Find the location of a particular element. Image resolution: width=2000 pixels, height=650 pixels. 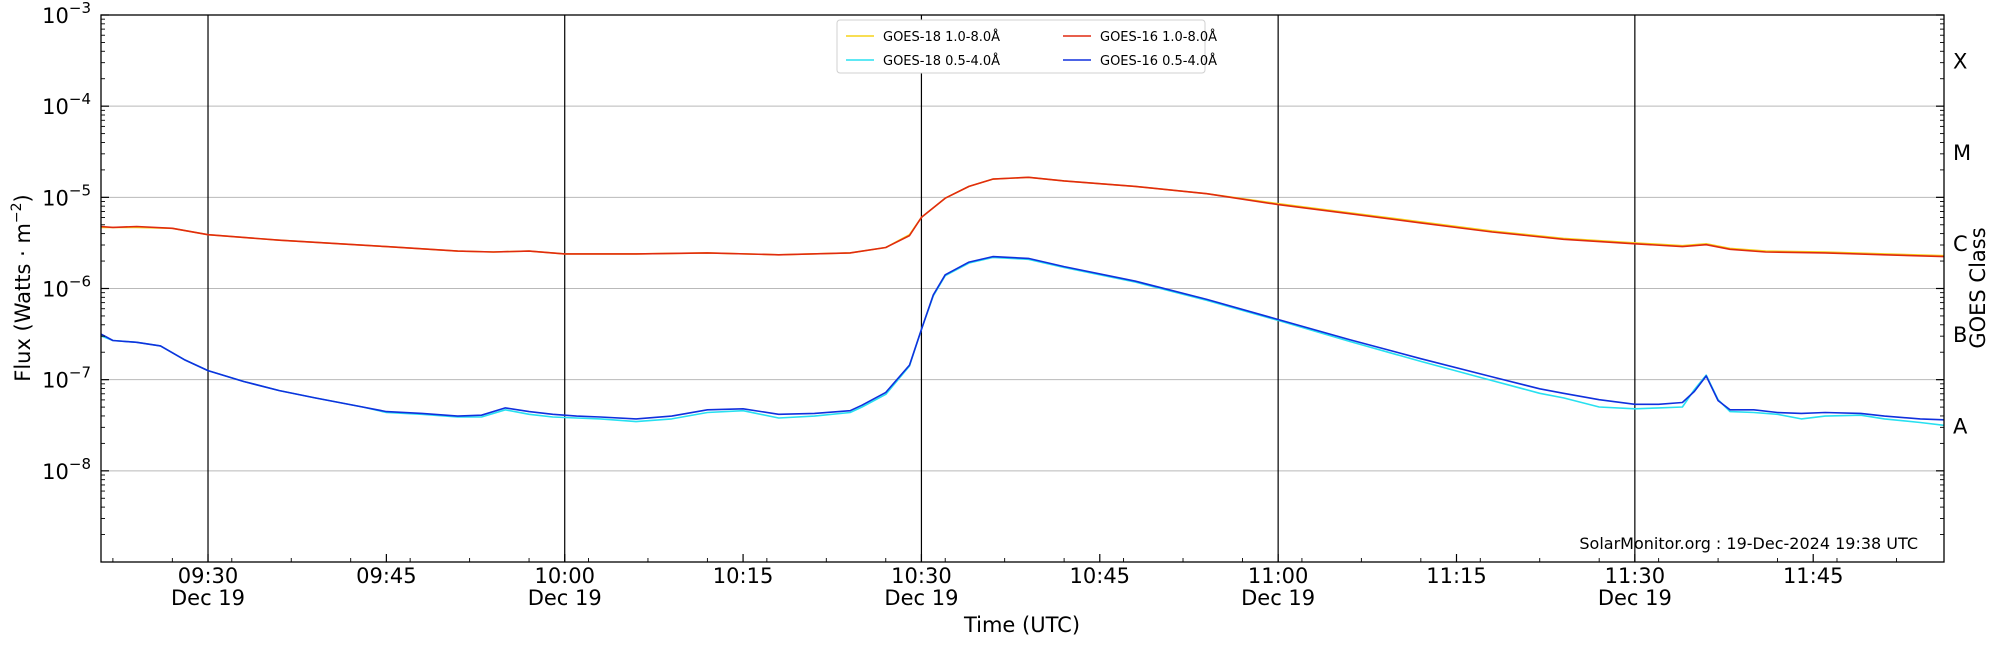

y-tick-label: 10⁻³ is located at coordinates (66, 14).